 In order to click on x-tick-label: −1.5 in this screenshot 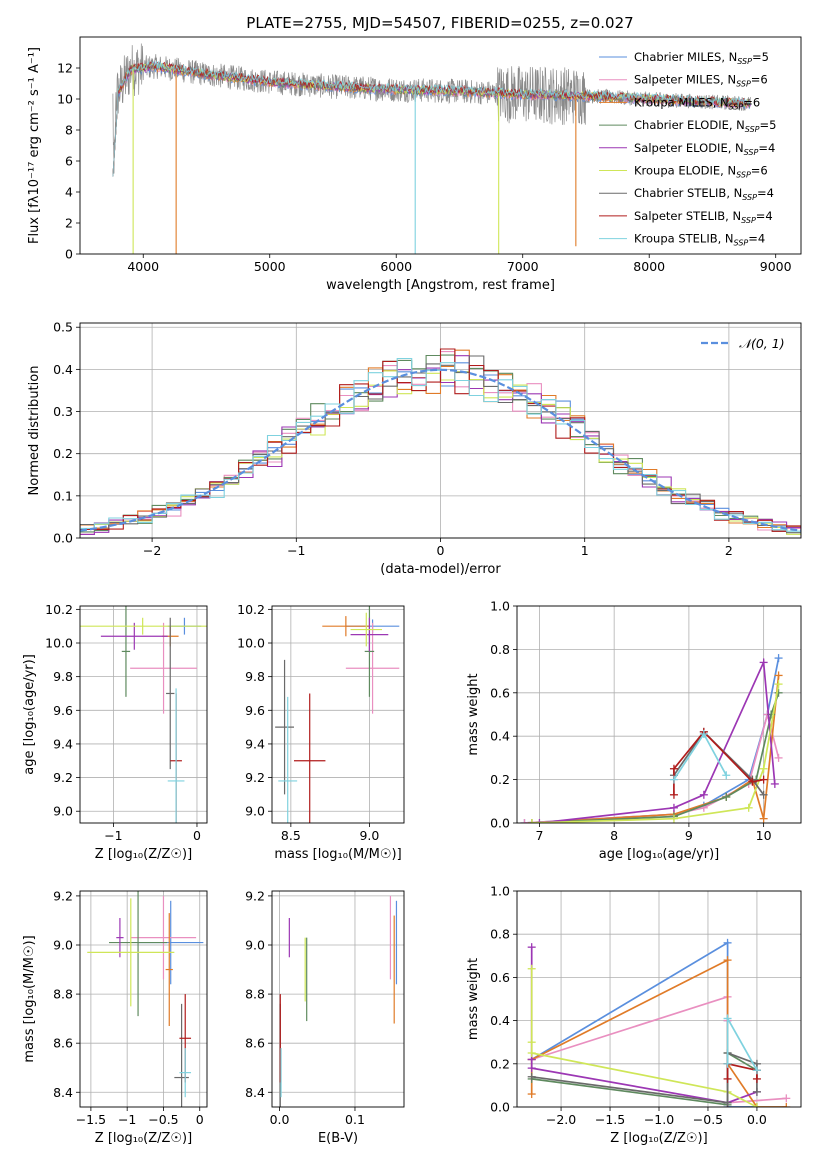, I will do `click(610, 1119)`.